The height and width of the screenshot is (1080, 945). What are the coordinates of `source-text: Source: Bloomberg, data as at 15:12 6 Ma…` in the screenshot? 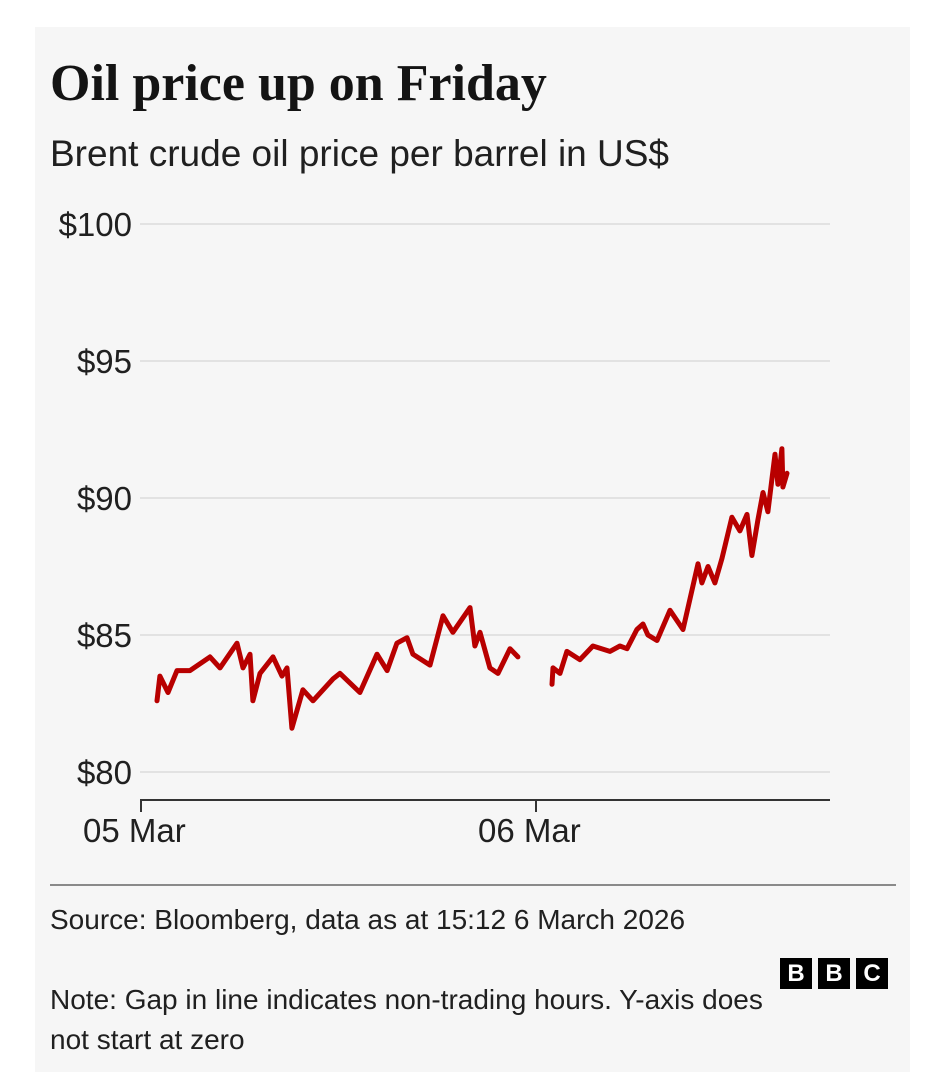 It's located at (368, 919).